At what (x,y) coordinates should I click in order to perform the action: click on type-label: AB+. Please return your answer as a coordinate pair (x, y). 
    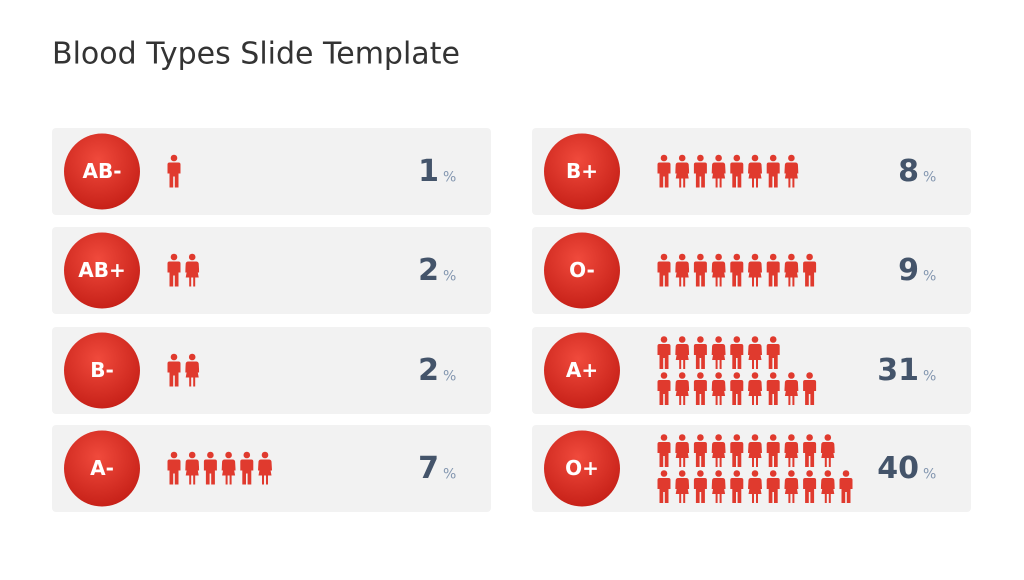
    Looking at the image, I should click on (101, 270).